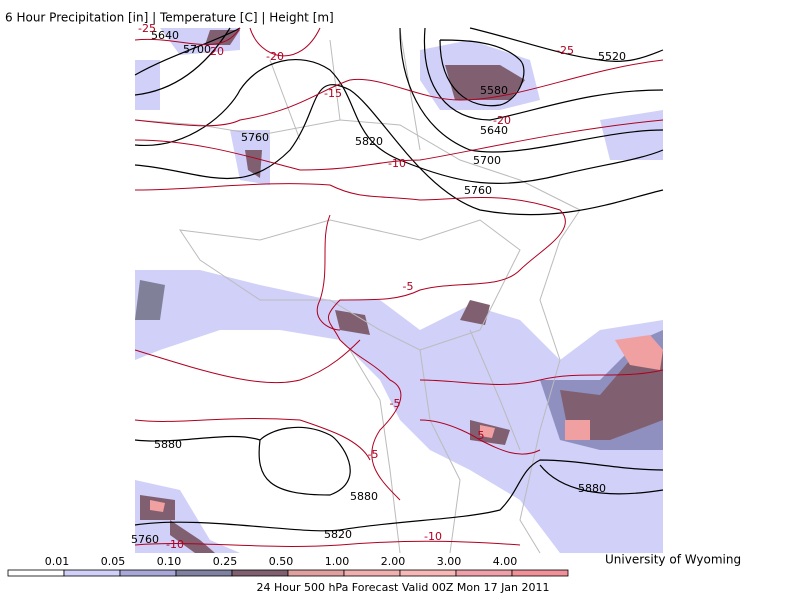 The height and width of the screenshot is (600, 800). I want to click on contour-label: 5580, so click(494, 90).